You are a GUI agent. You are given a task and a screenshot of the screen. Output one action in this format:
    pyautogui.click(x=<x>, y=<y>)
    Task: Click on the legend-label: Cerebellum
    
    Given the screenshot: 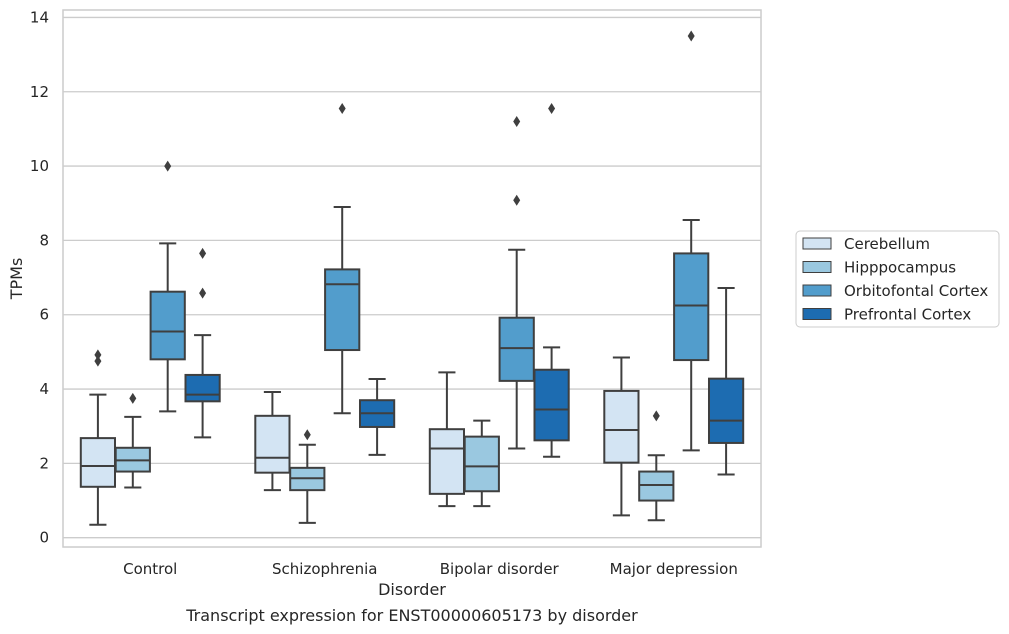 What is the action you would take?
    pyautogui.click(x=887, y=244)
    